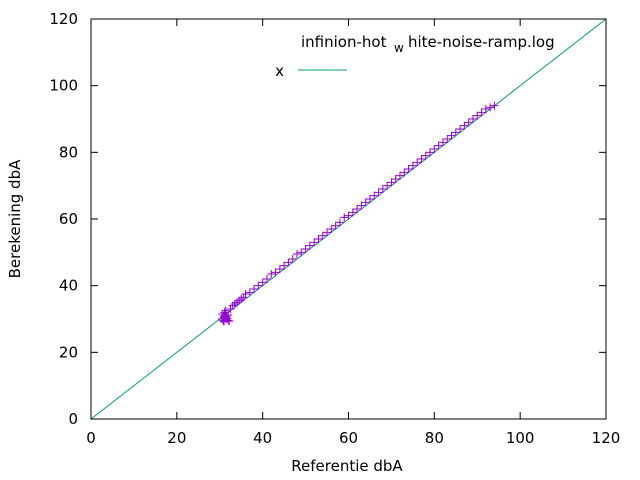 The image size is (640, 480). Describe the element at coordinates (68, 286) in the screenshot. I see `y-tick-label: 40` at that location.